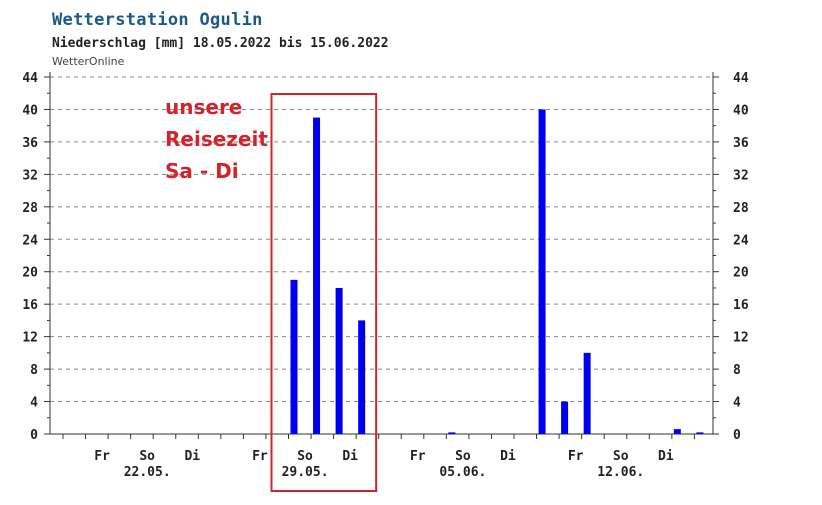 The height and width of the screenshot is (505, 822). Describe the element at coordinates (741, 305) in the screenshot. I see `y-tick-label-right: 16` at that location.